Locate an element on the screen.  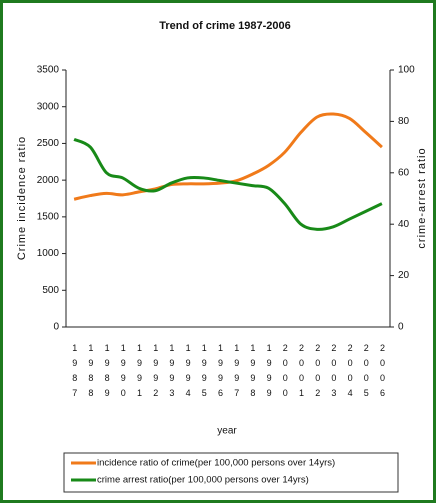
x-tick-label: 2001 is located at coordinates (302, 373).